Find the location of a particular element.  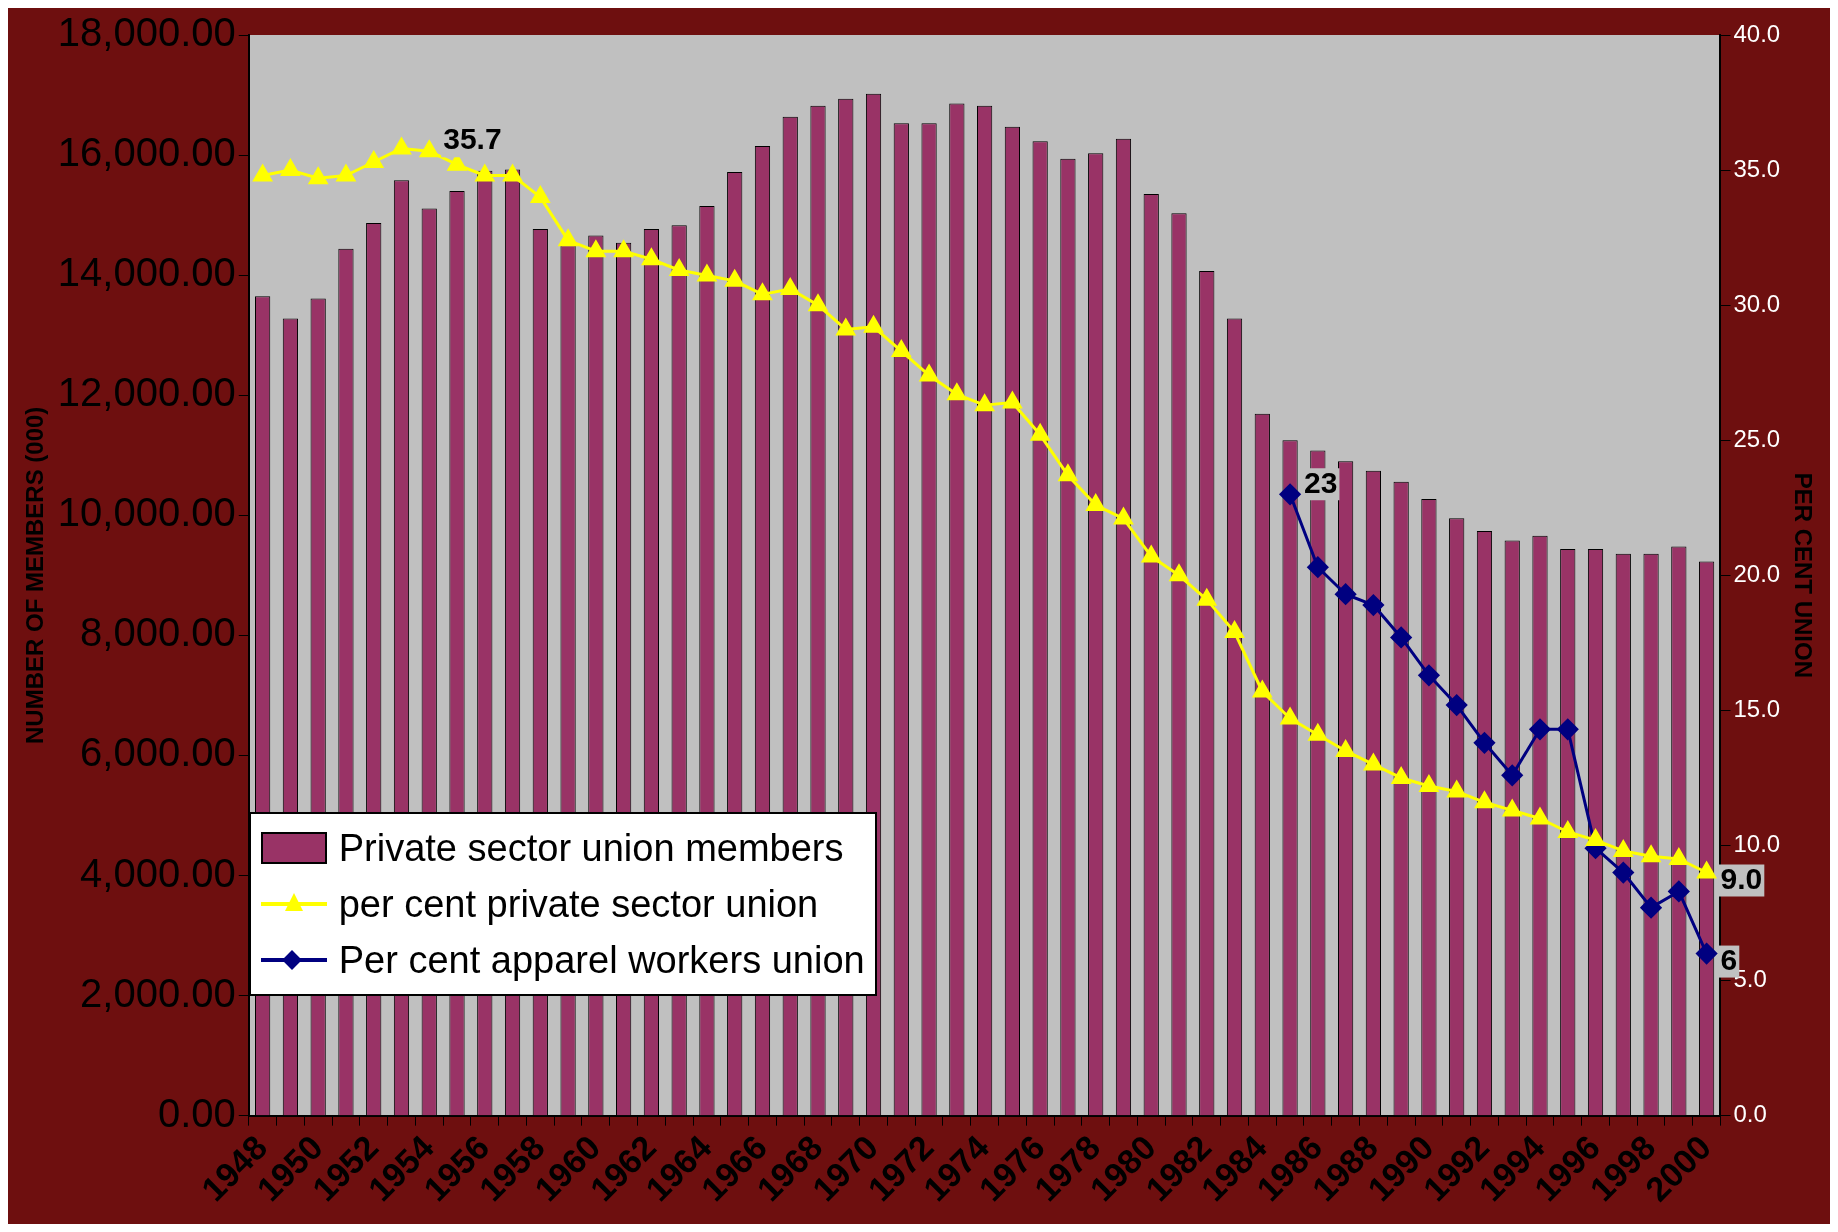

y-tick-label: 6,000.00 is located at coordinates (158, 752).